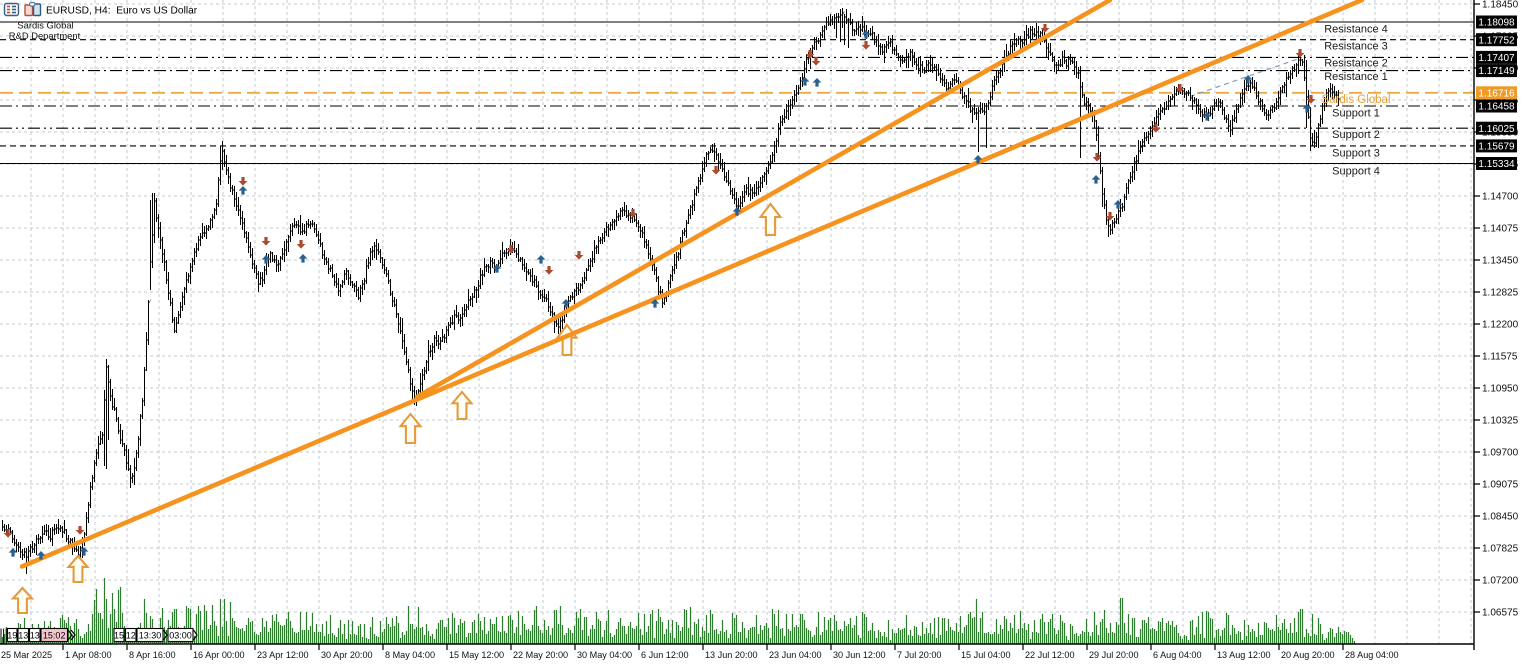  Describe the element at coordinates (1308, 655) in the screenshot. I see `svg-text: 20 Aug 20:00` at that location.